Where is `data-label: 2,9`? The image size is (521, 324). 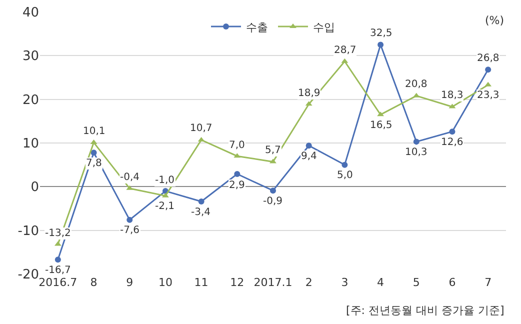 data-label: 2,9 is located at coordinates (237, 185).